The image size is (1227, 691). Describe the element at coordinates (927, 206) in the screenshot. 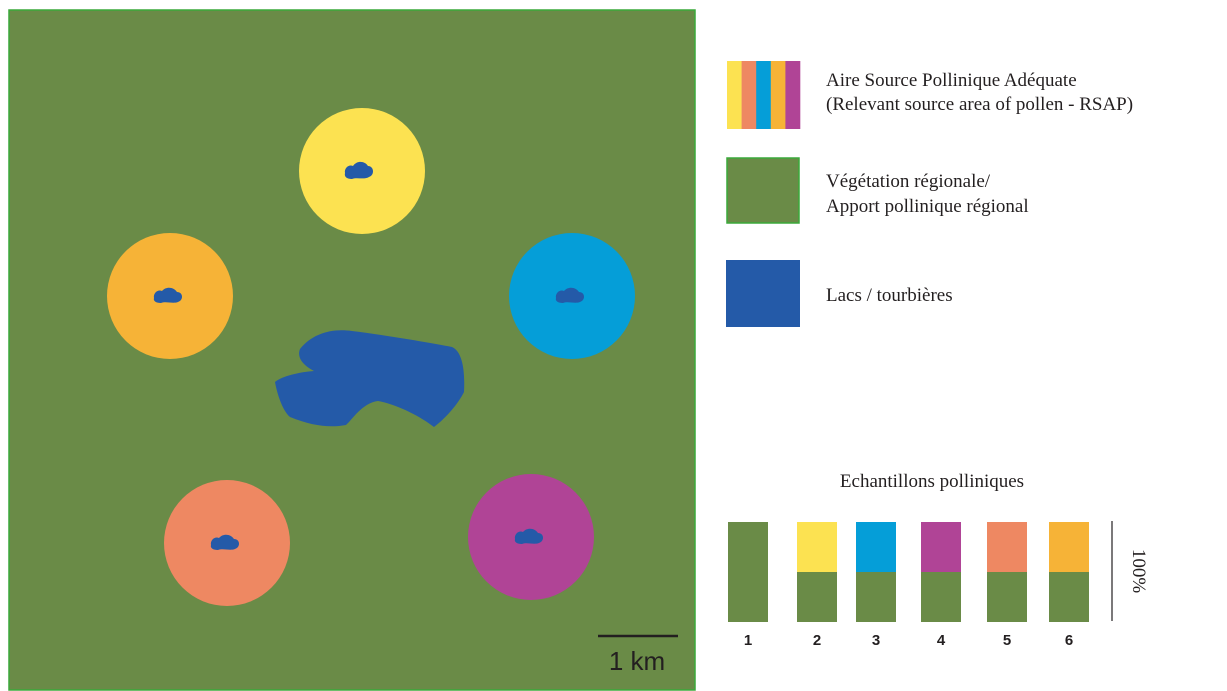

I see `regional-legend-label-line2: Apport pollinique régional` at that location.